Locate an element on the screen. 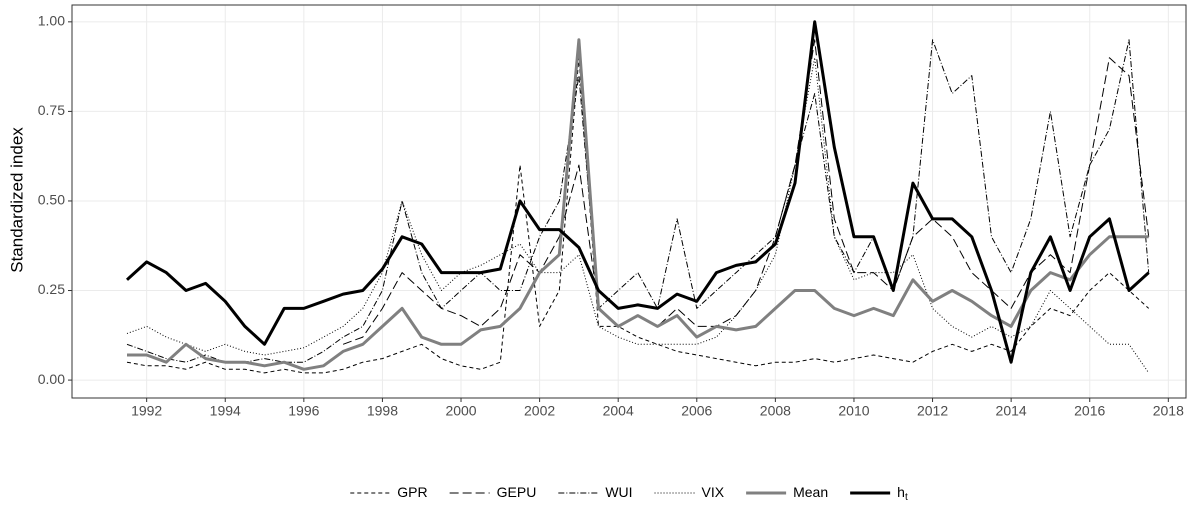 This screenshot has width=1200, height=506. legend-label-text: VIX is located at coordinates (713, 492).